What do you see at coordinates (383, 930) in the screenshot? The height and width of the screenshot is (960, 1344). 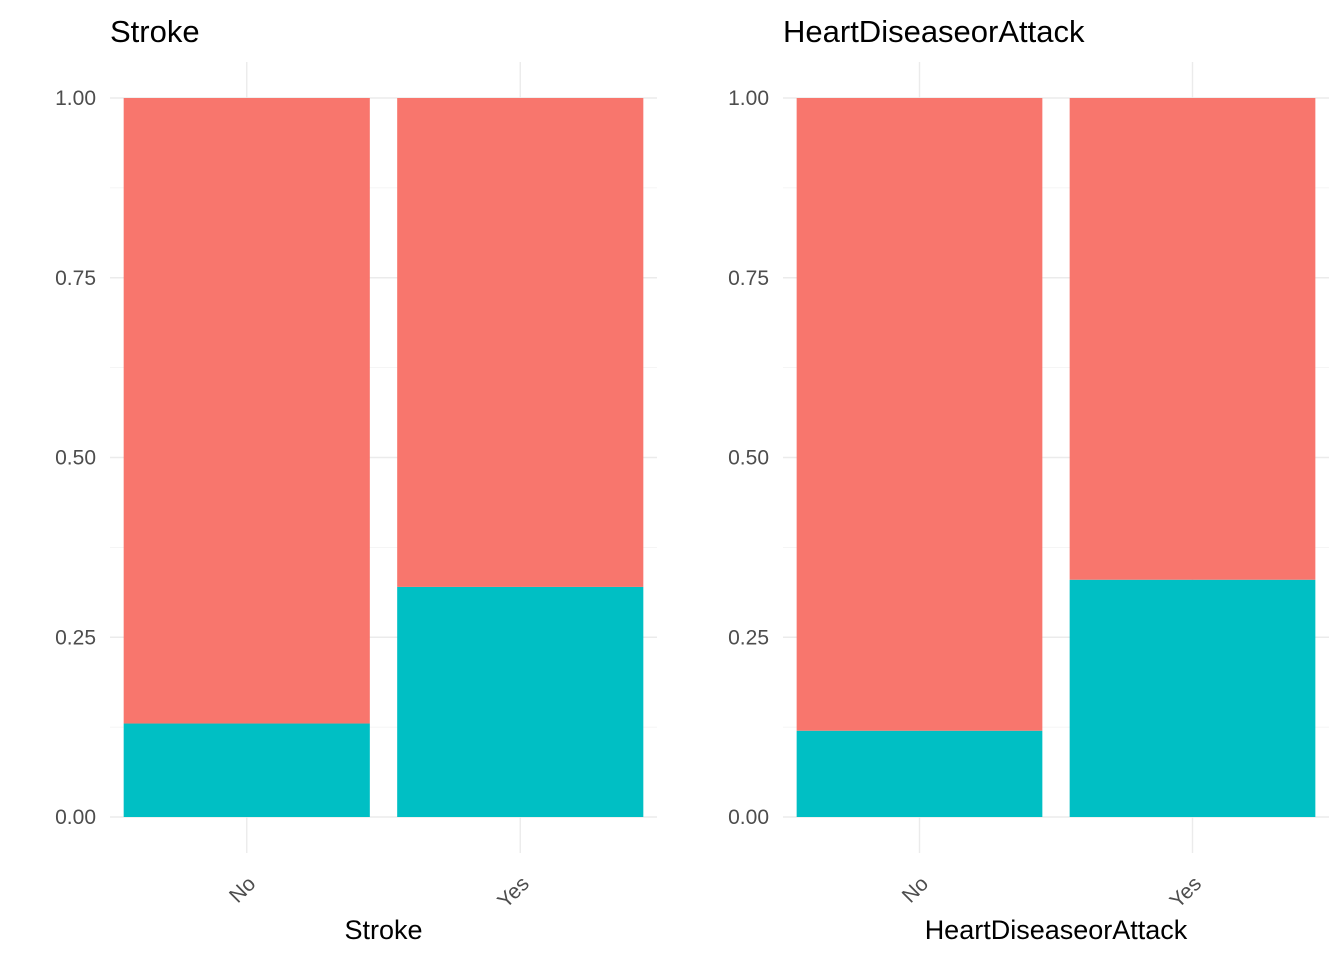 I see `x-axis-title: Stroke` at bounding box center [383, 930].